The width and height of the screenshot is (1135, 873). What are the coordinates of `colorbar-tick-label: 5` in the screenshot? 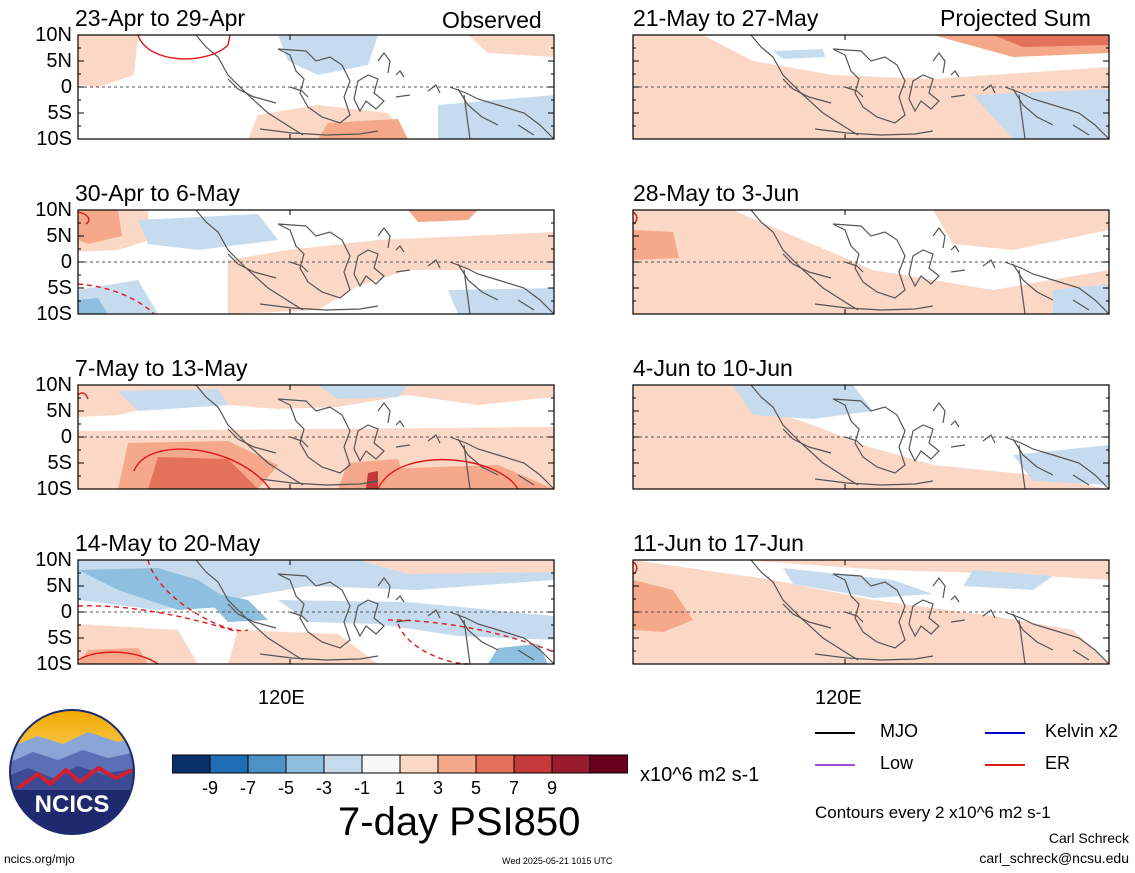 It's located at (475, 788).